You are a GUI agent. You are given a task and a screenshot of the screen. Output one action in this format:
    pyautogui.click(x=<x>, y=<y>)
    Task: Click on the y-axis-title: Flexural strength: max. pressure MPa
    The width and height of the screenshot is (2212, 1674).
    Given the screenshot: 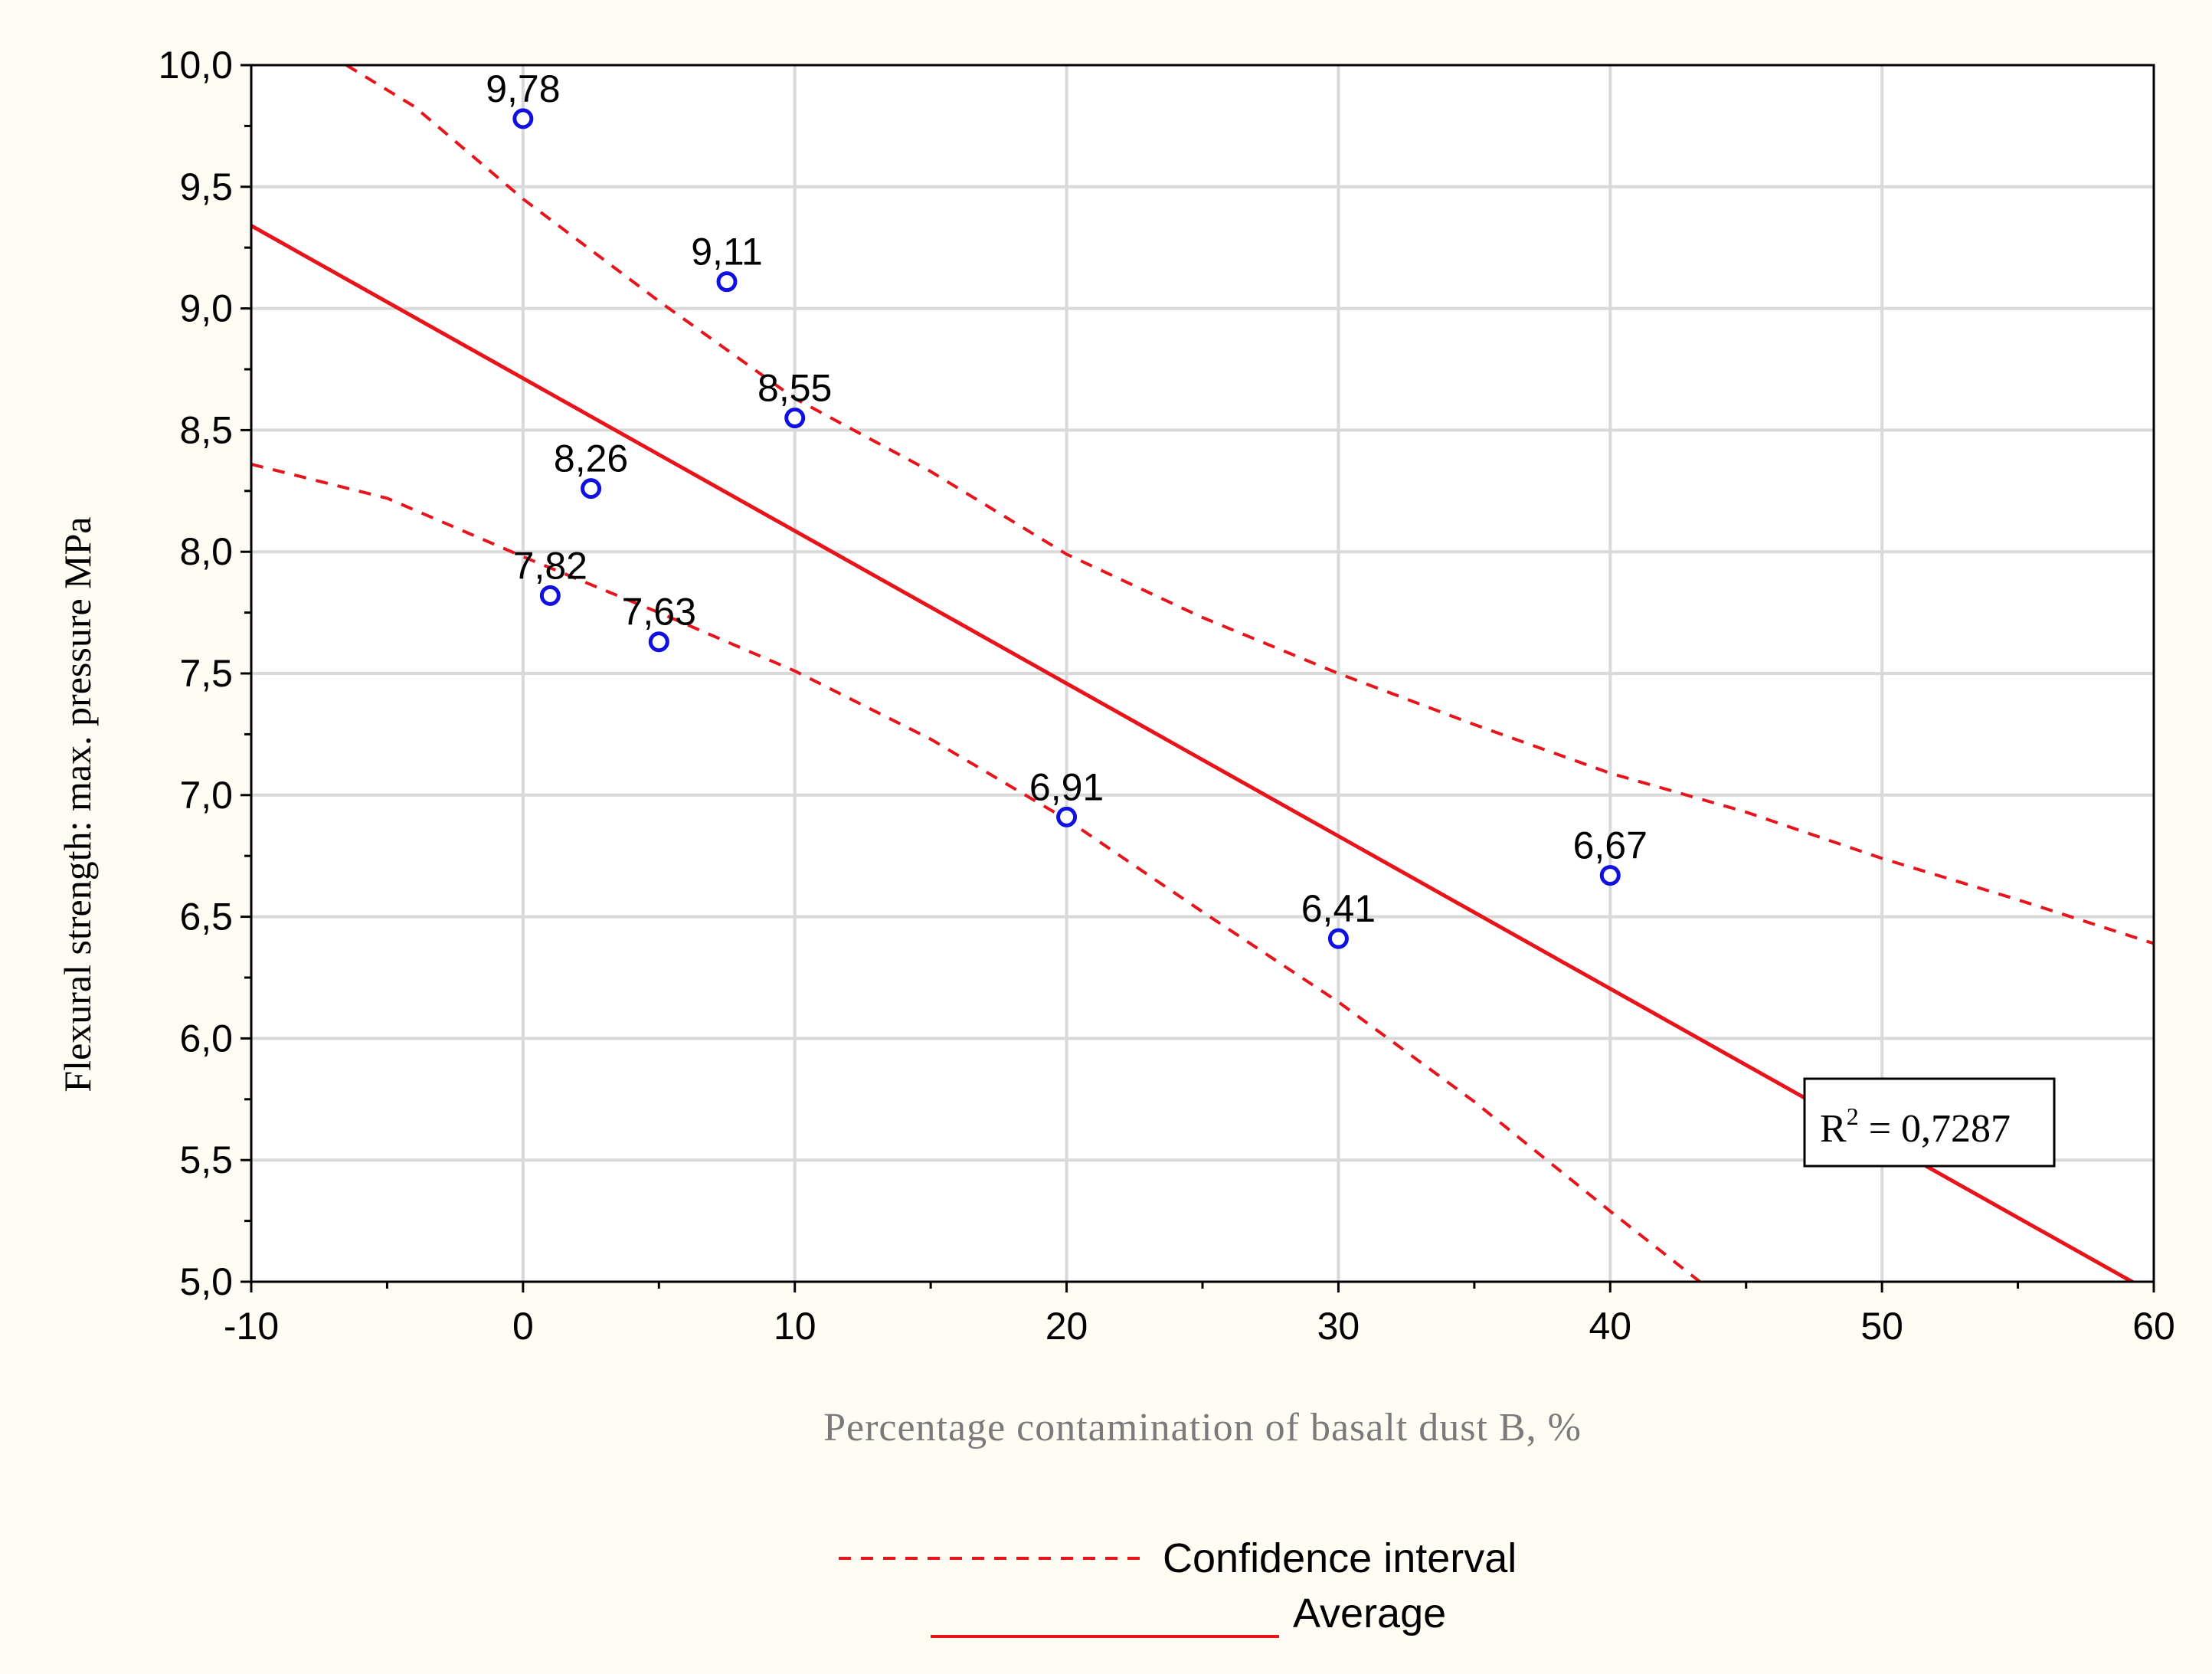 What is the action you would take?
    pyautogui.click(x=77, y=804)
    